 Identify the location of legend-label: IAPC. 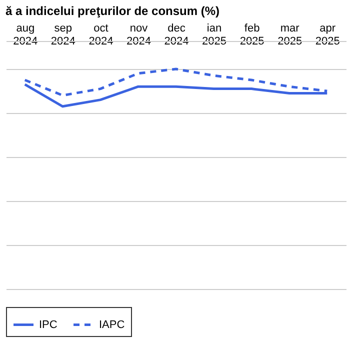
(112, 324).